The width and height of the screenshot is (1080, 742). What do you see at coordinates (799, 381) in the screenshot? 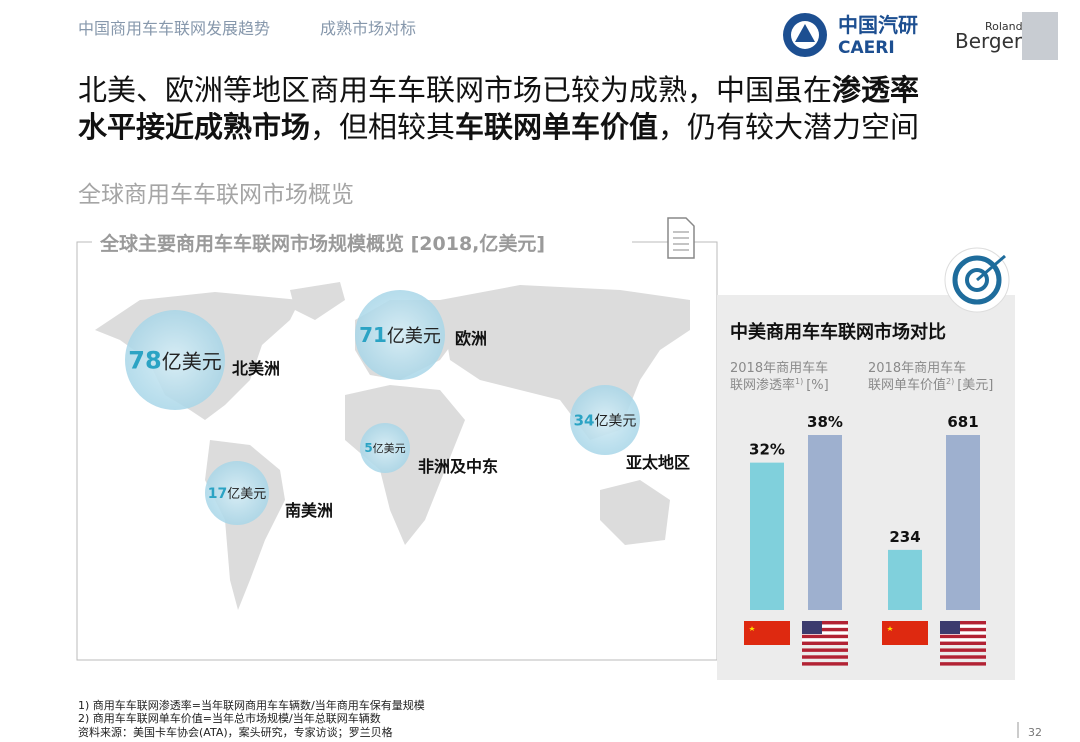
I see `panel-note: 1)` at bounding box center [799, 381].